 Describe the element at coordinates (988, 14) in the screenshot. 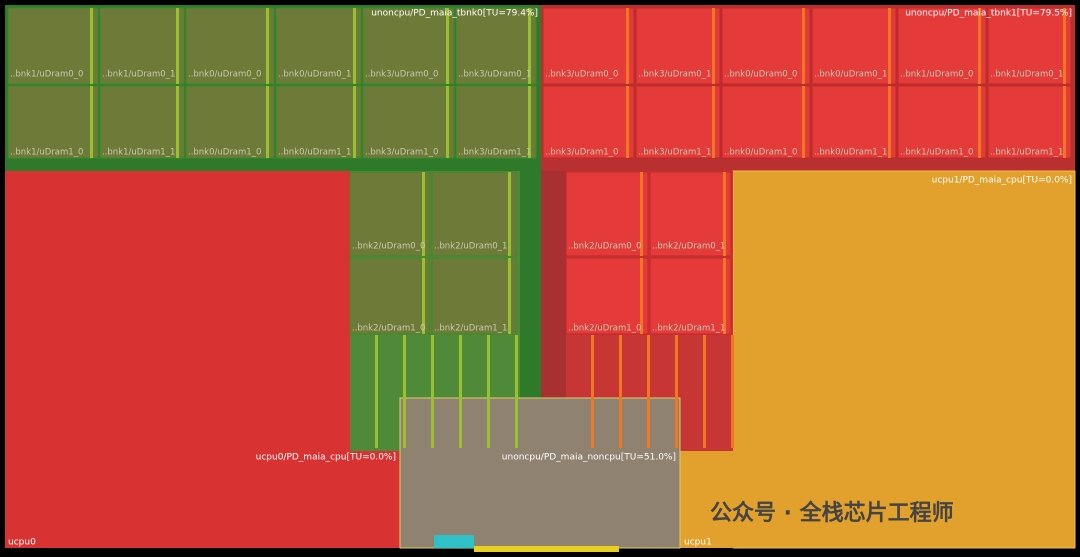

I see `region-label: unoncpu/PD_maia_tbnk1[TU=79.5%]` at that location.